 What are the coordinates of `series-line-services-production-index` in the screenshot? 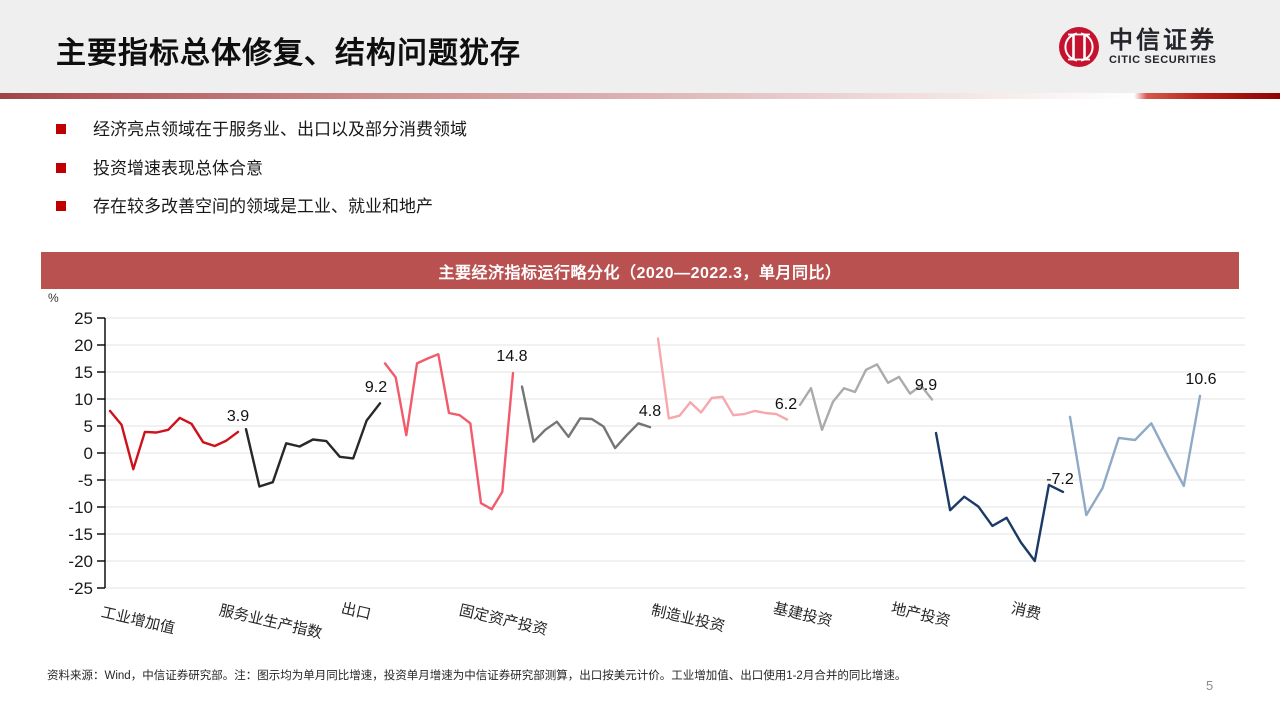 It's located at (313, 445).